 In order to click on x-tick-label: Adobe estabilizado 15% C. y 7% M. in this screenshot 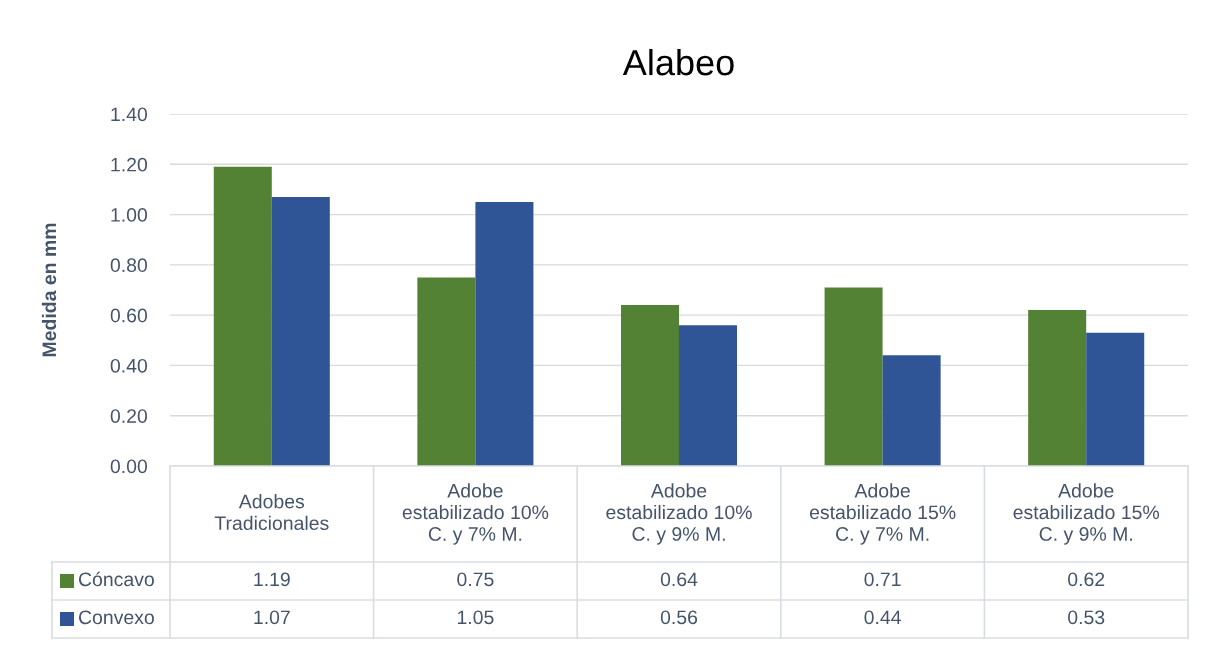, I will do `click(882, 514)`.